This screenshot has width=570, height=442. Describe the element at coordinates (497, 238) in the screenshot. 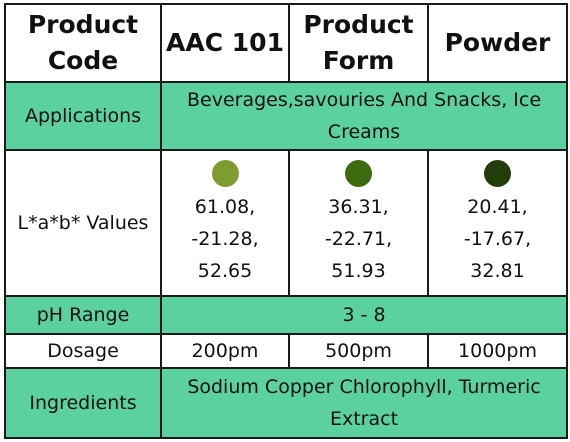

I see `lab-a-value-3: -17.67,` at that location.